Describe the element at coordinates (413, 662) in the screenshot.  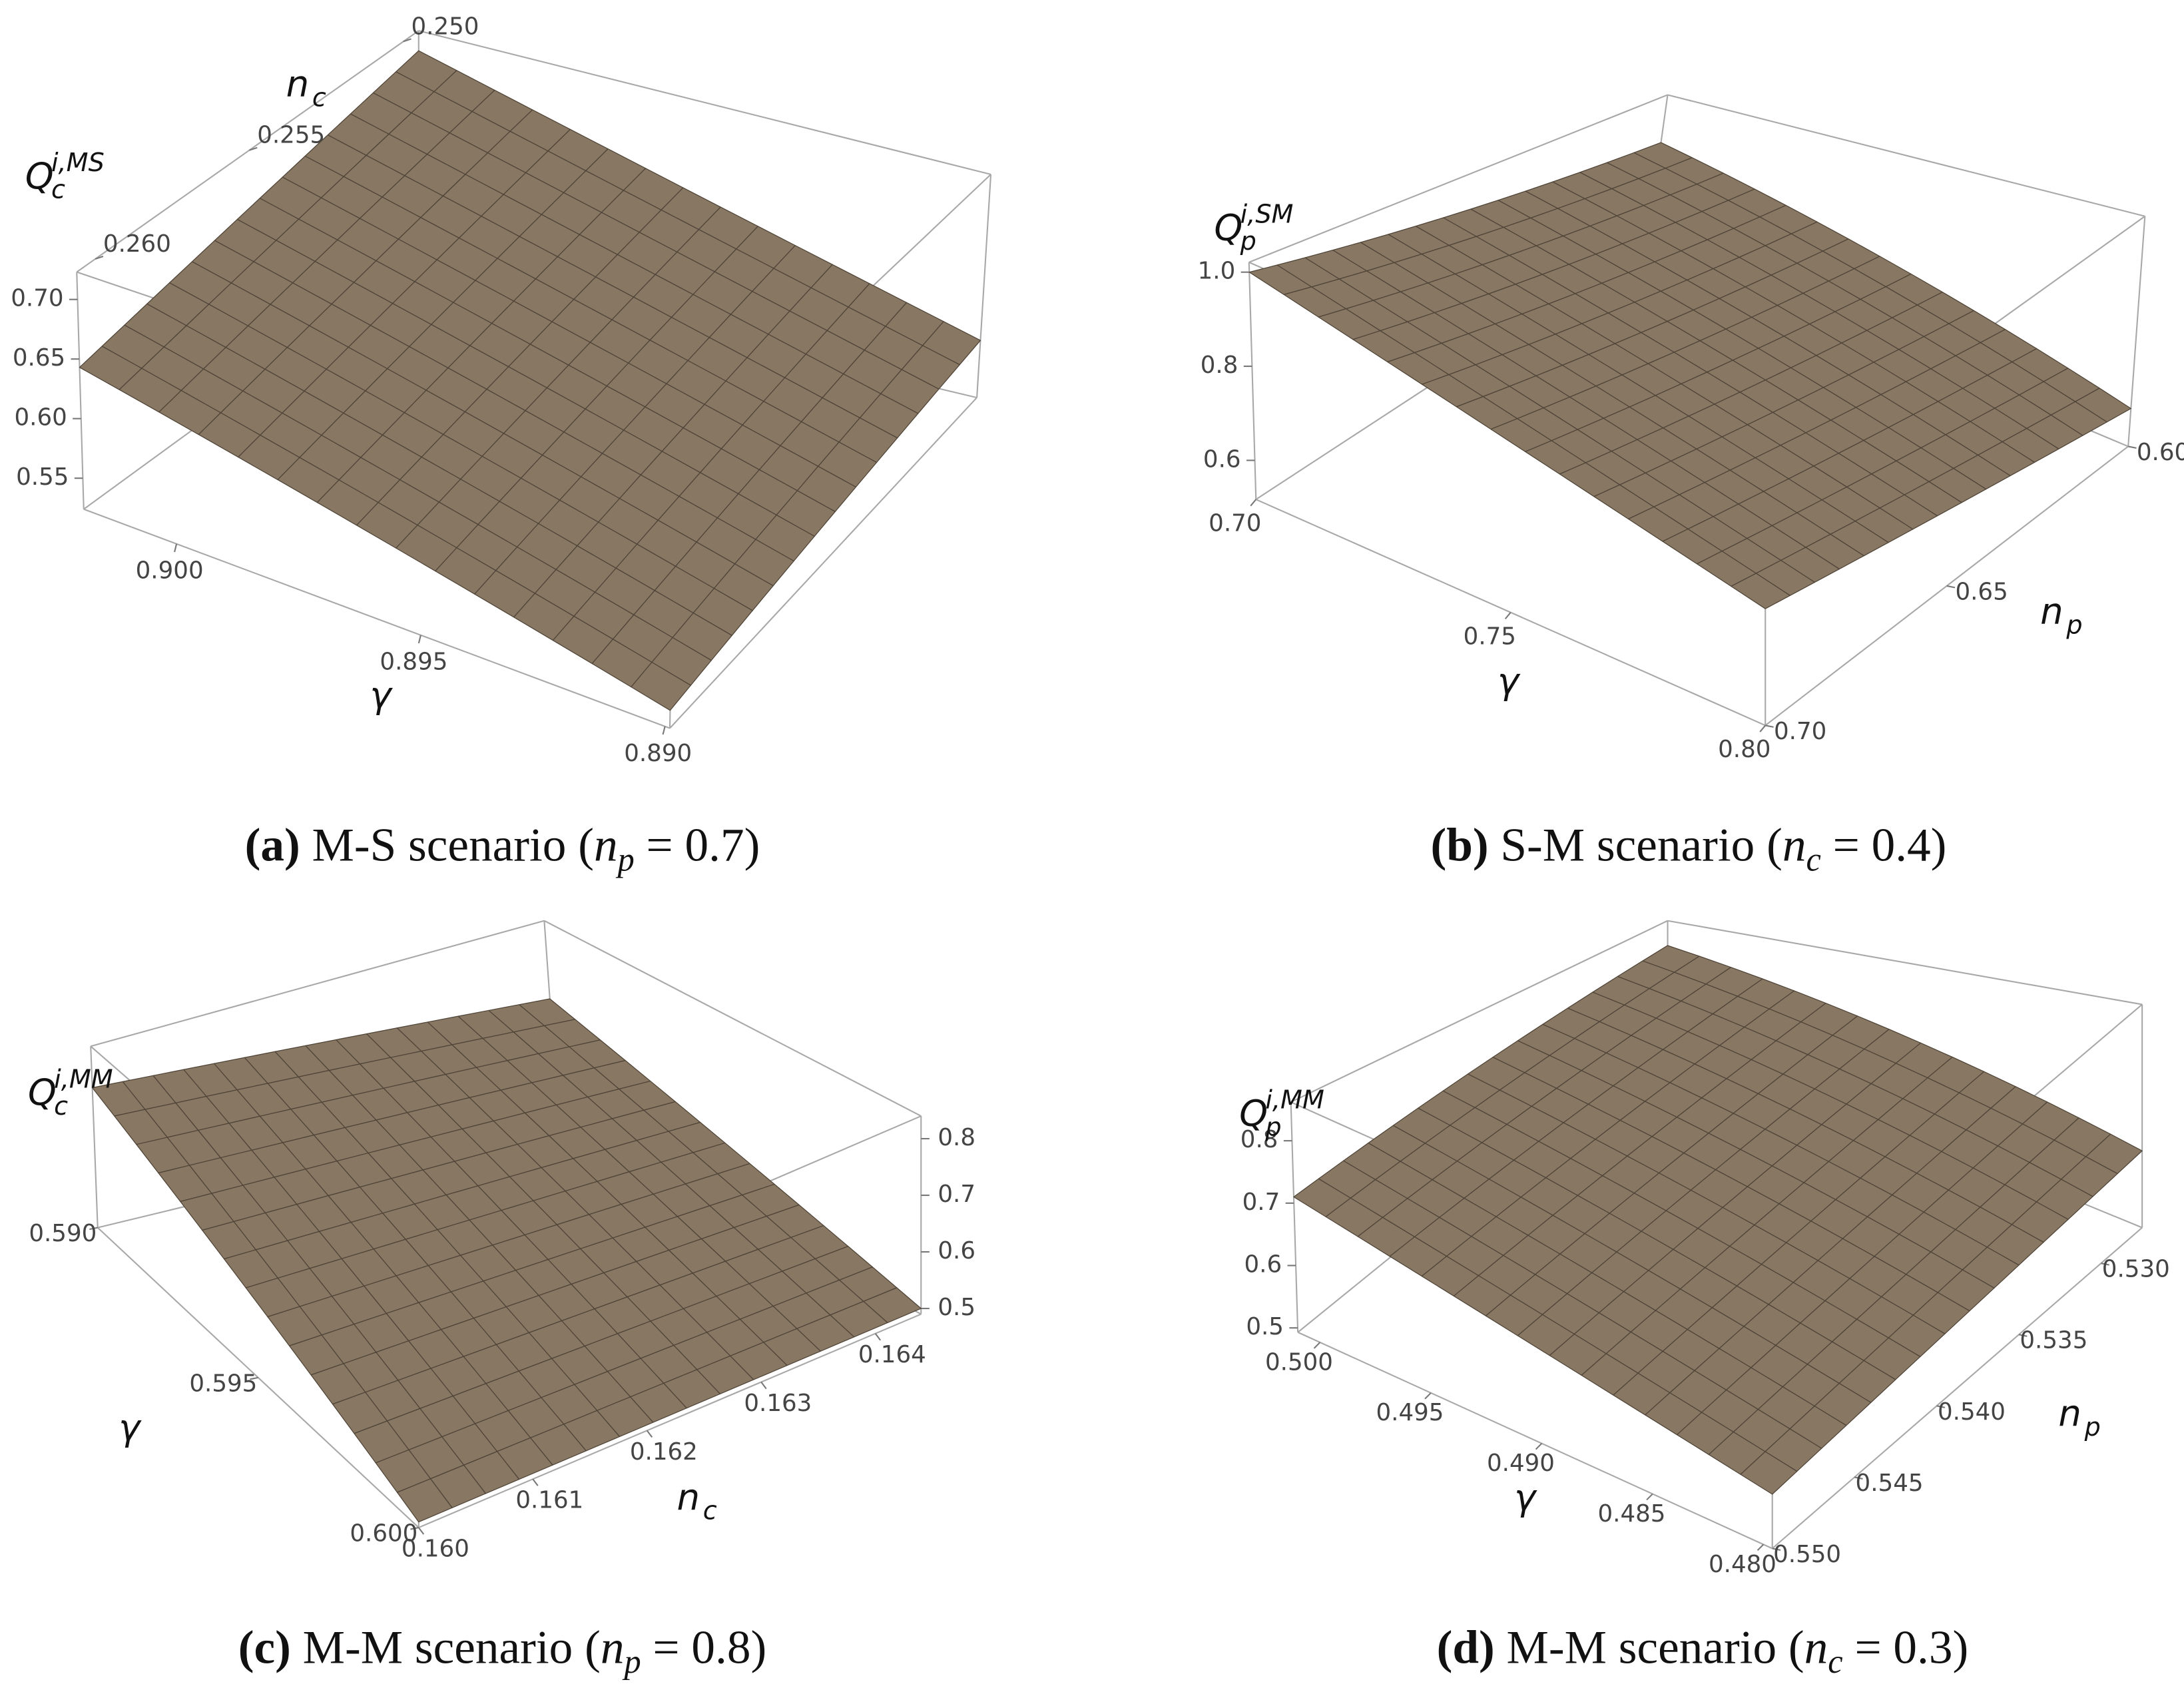
I see `x-tick-label: 0.895` at that location.